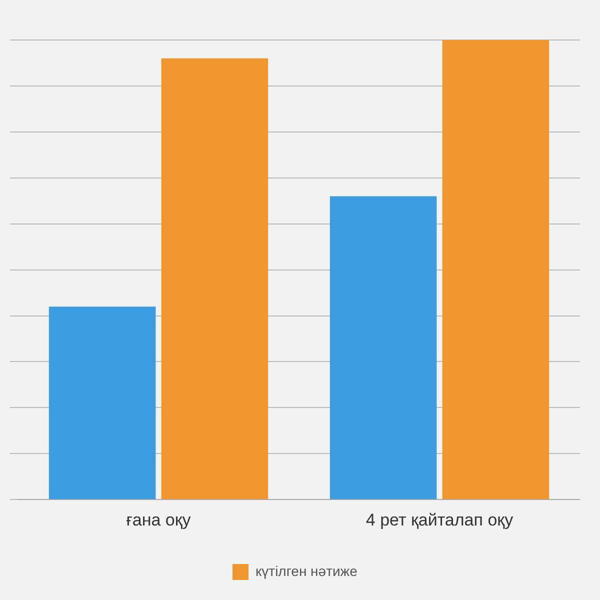  What do you see at coordinates (307, 570) in the screenshot?
I see `legend-label: күтілген нәтиже` at bounding box center [307, 570].